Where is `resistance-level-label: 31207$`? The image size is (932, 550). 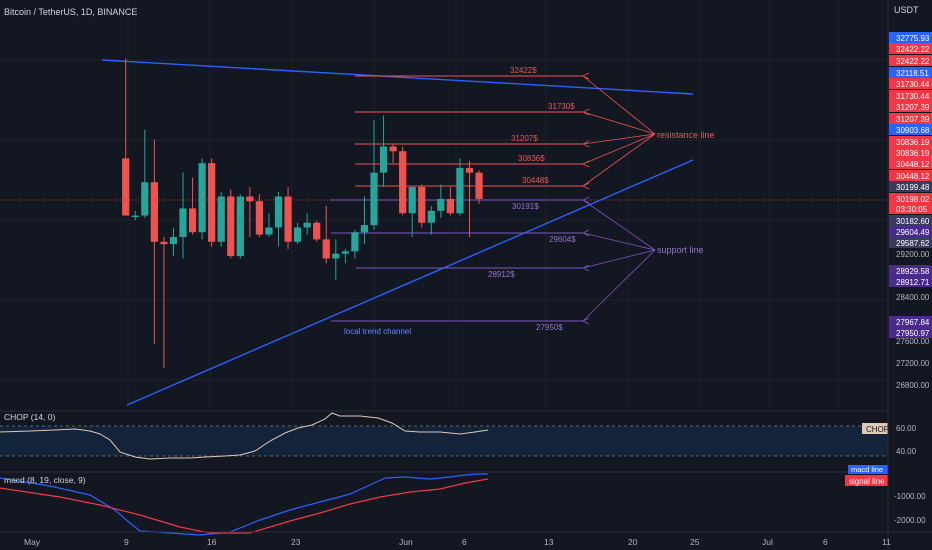 resistance-level-label: 31207$ is located at coordinates (524, 138).